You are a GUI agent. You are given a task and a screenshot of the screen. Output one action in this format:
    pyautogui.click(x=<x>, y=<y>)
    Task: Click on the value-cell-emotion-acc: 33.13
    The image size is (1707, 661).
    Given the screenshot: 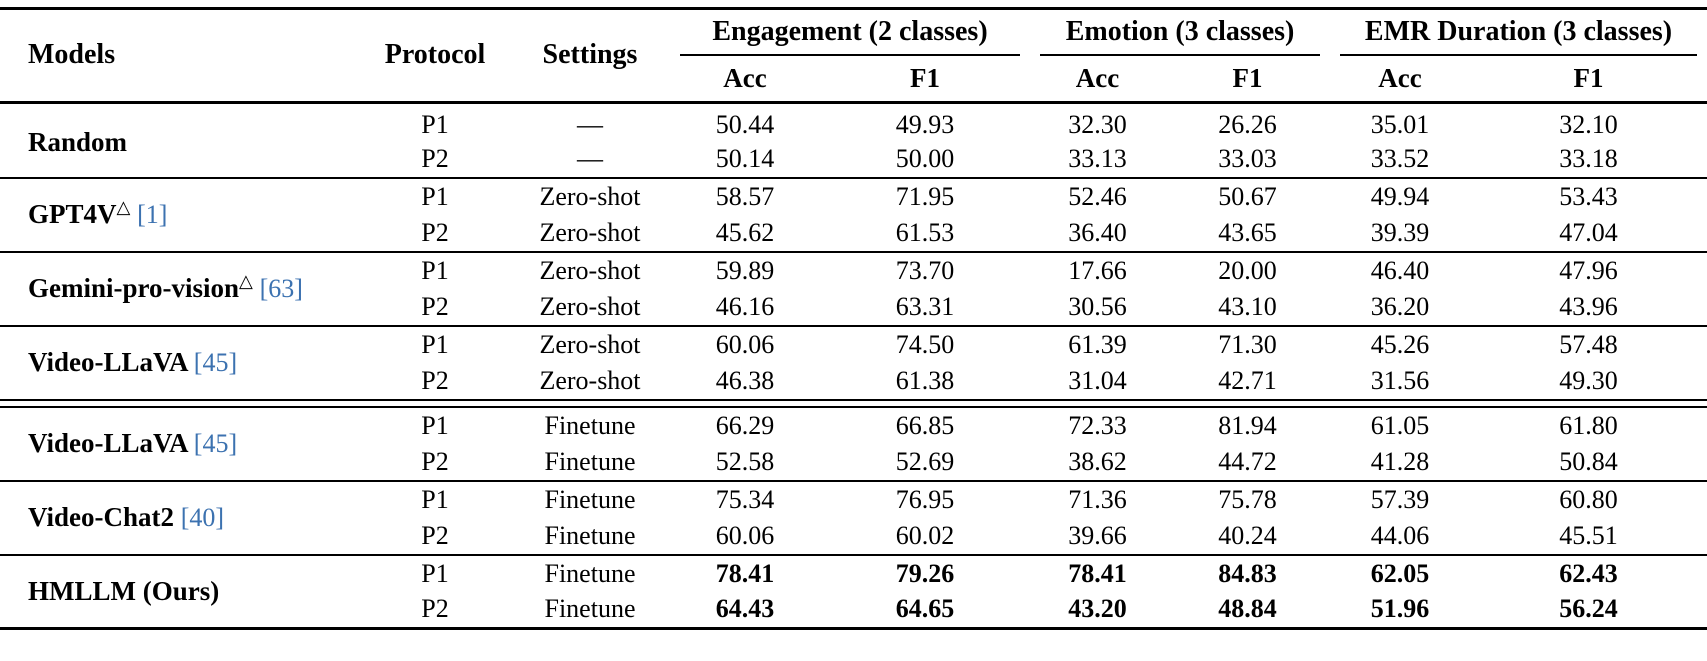 What is the action you would take?
    pyautogui.click(x=1097, y=158)
    